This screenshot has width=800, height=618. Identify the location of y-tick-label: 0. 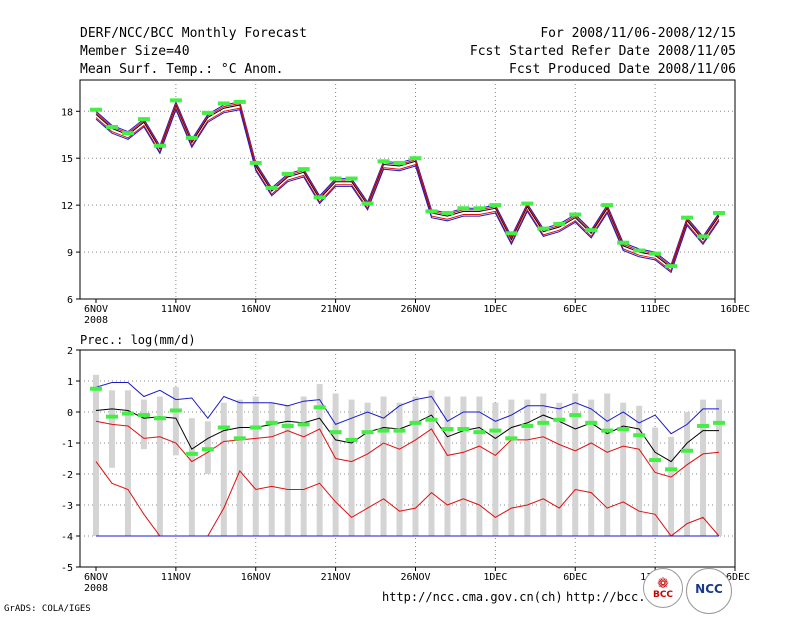
(70, 413).